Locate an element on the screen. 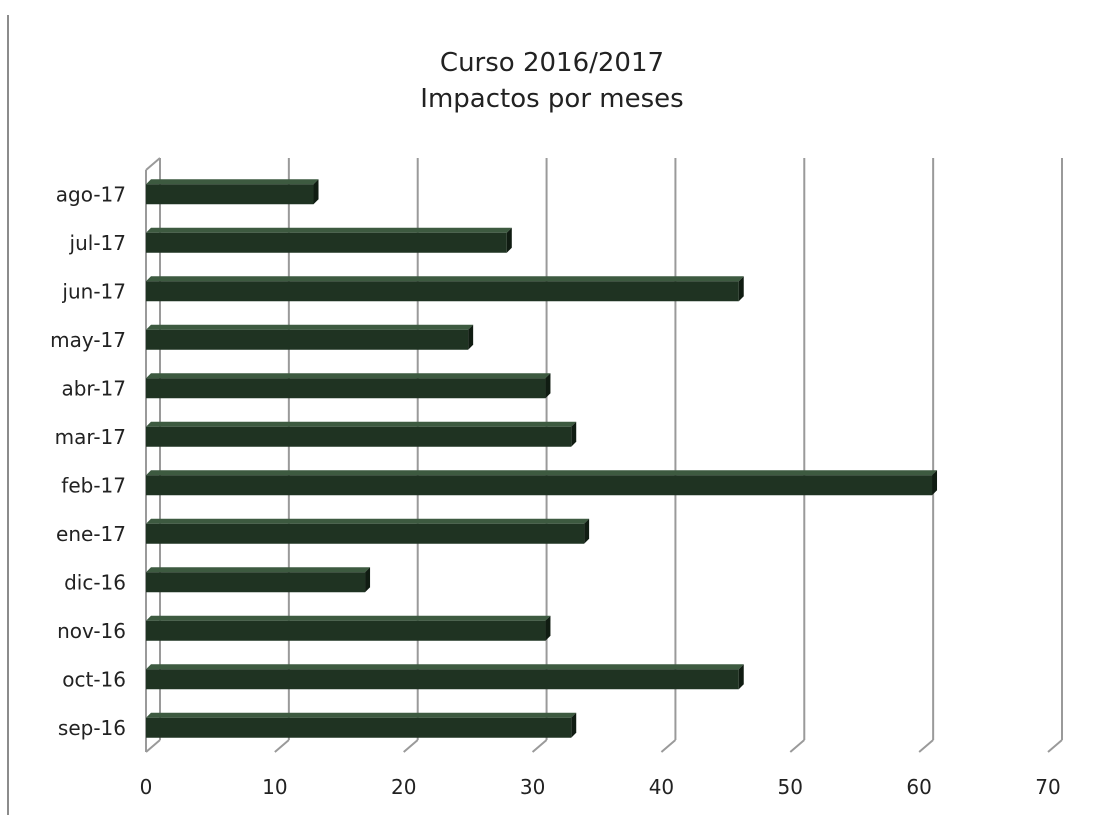 The height and width of the screenshot is (822, 1105). y-tick-label-sep-16: sep-16 is located at coordinates (92, 728).